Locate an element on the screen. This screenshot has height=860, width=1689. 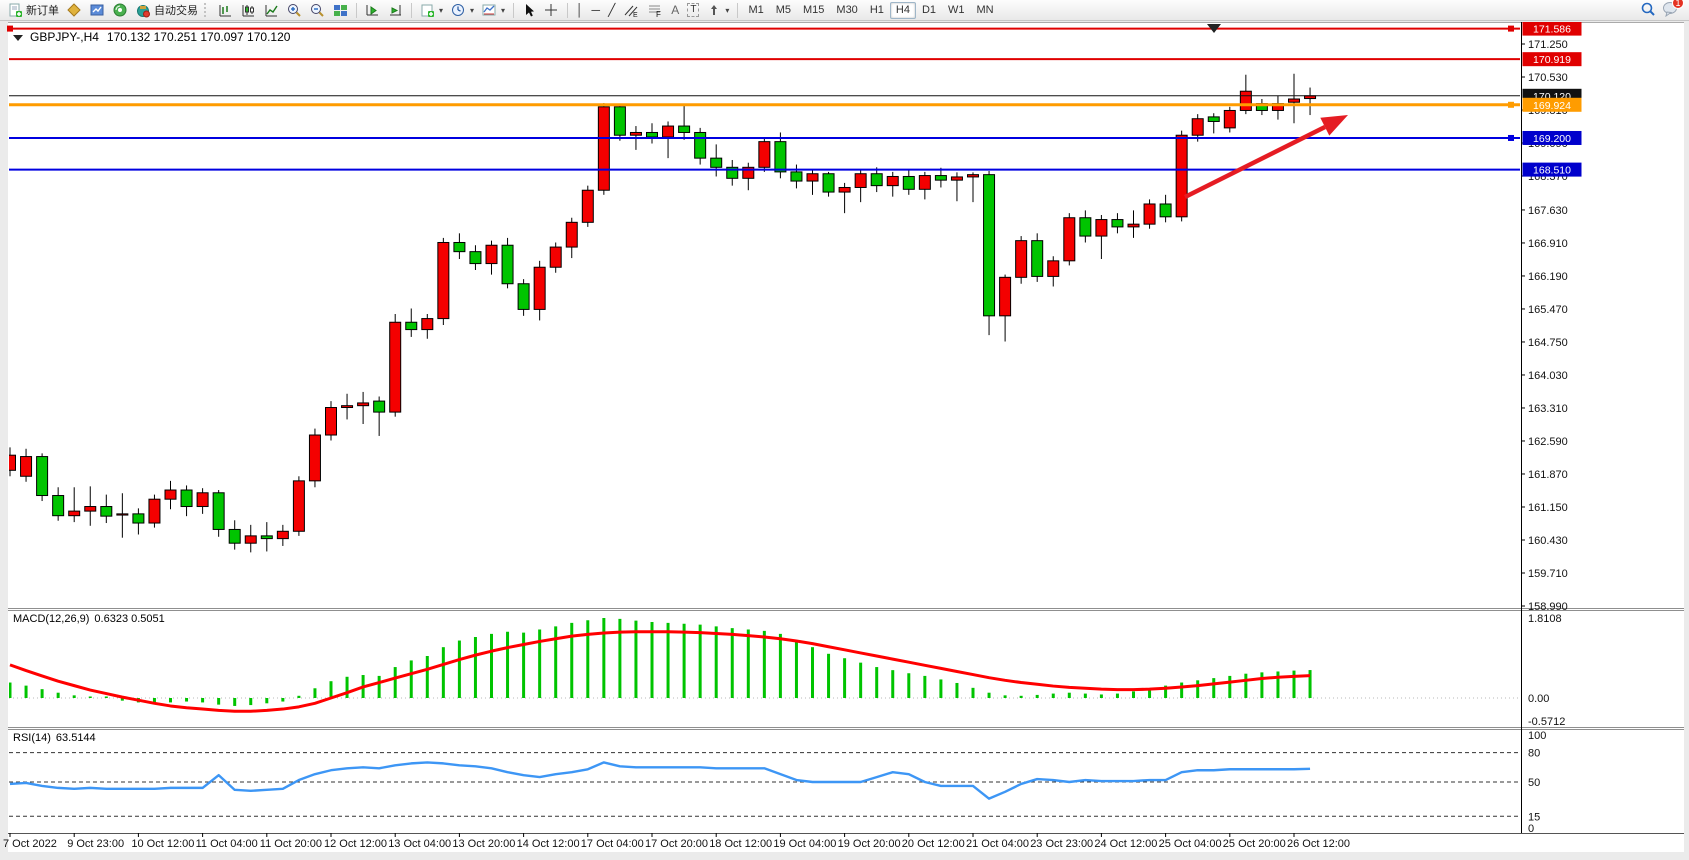
svg-text: 13 Oct 04:00 is located at coordinates (419, 844).